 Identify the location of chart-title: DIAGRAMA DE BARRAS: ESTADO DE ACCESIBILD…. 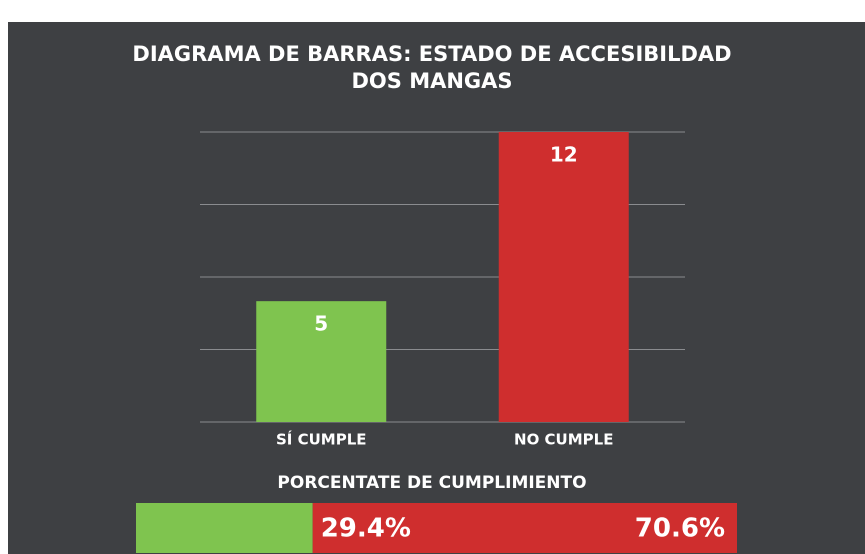
(431, 54).